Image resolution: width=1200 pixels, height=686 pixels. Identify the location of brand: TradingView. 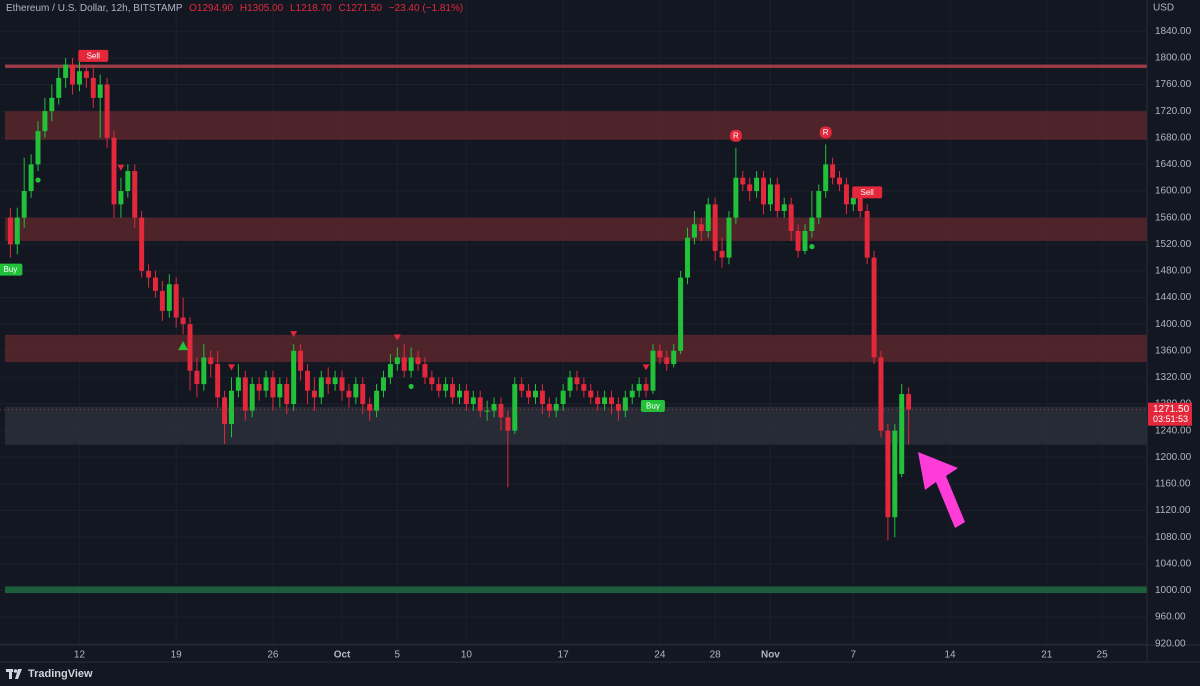
(49, 674).